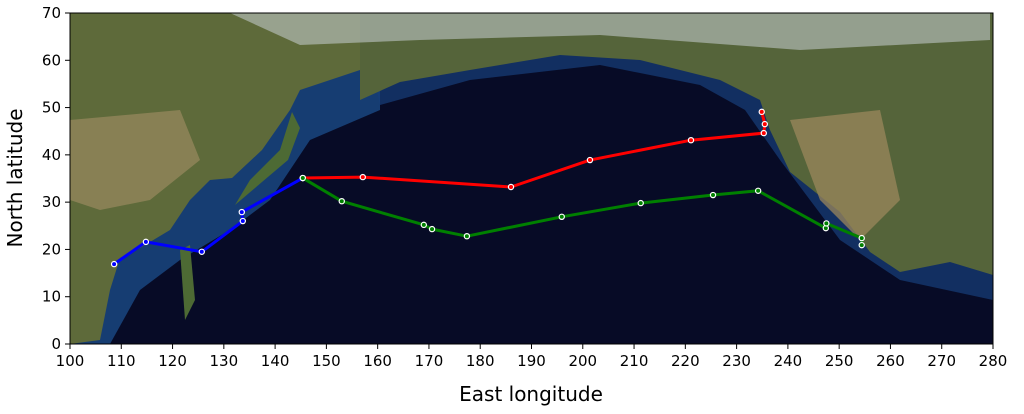 The width and height of the screenshot is (1024, 414). Describe the element at coordinates (208, 221) in the screenshot. I see `track-line` at that location.